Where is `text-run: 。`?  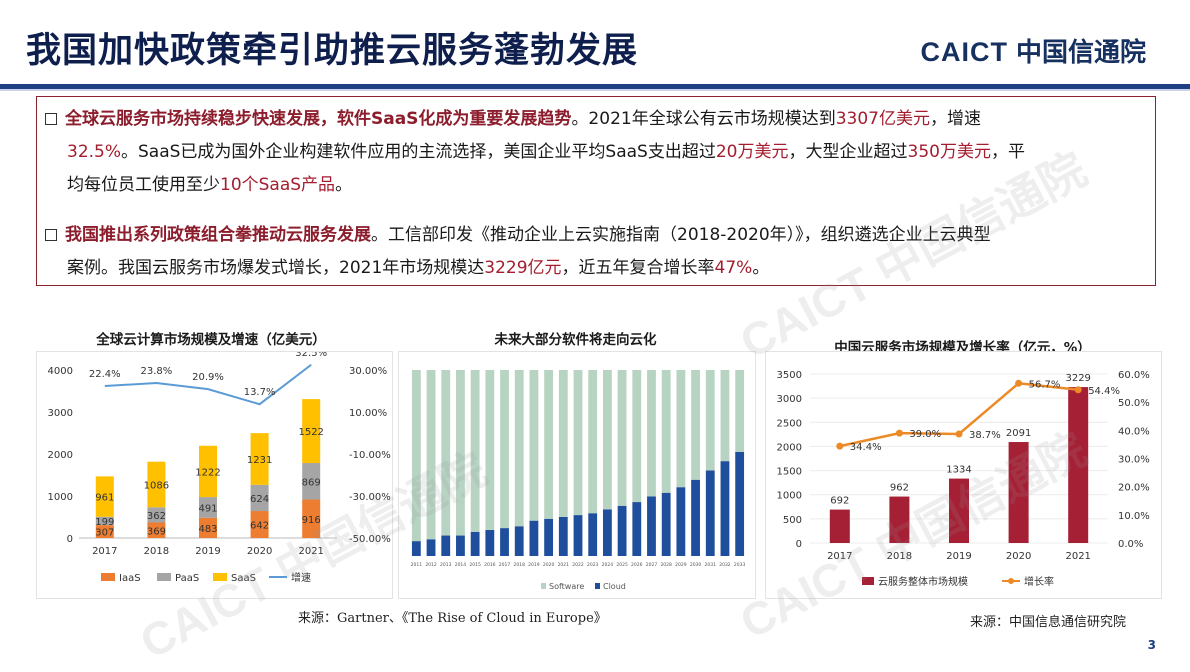 text-run: 。 is located at coordinates (761, 268).